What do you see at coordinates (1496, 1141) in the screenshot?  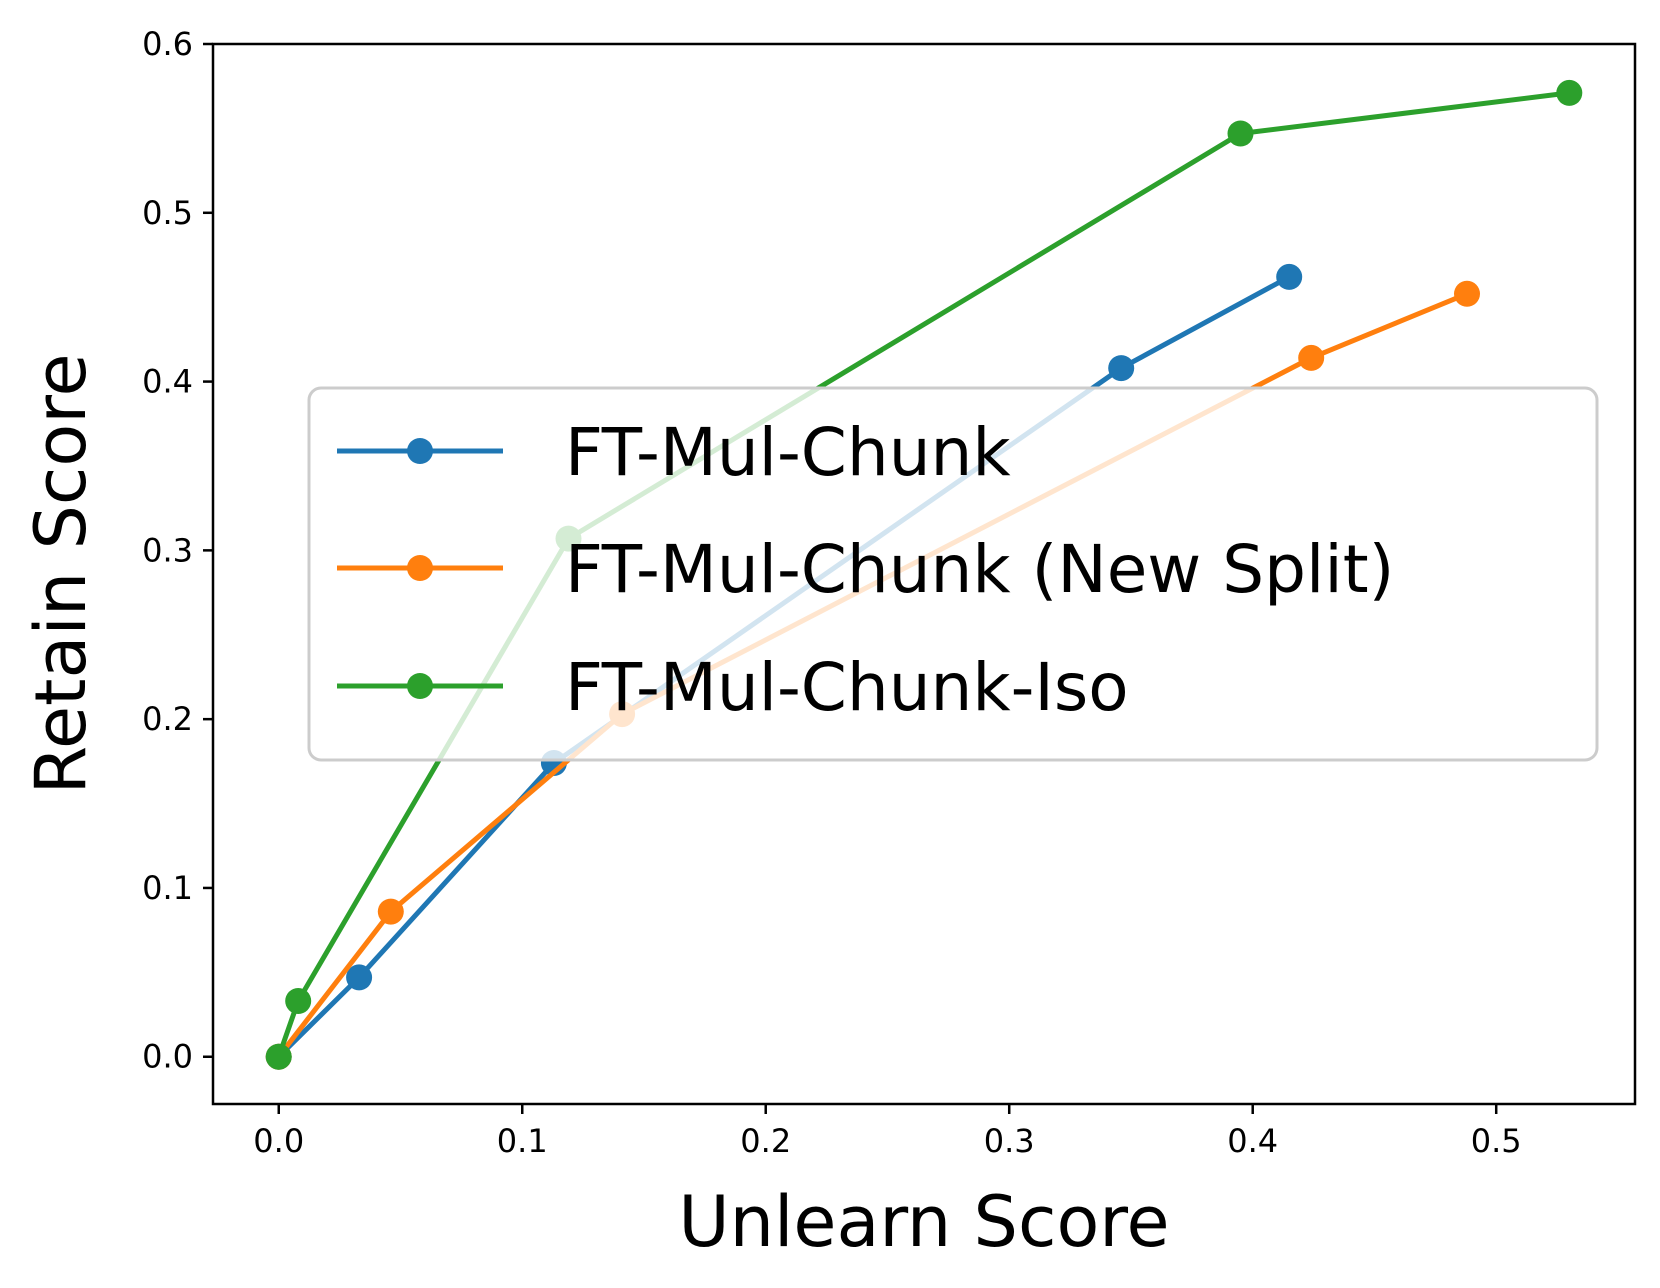 I see `x-tick-label: 0.5` at bounding box center [1496, 1141].